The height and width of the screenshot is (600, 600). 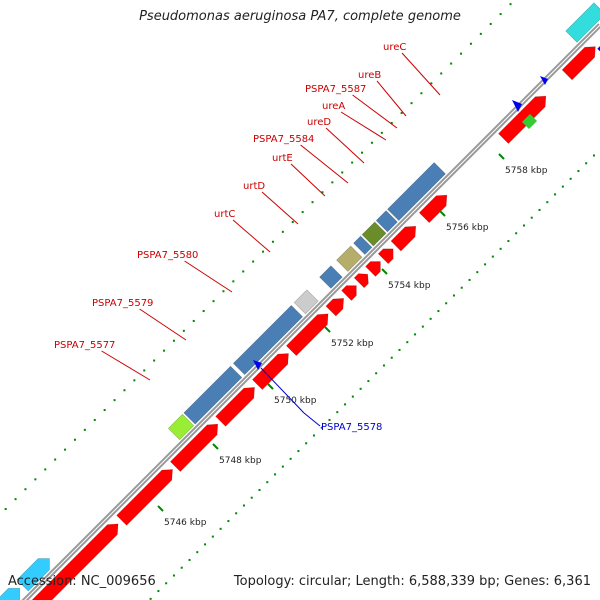 What do you see at coordinates (282, 158) in the screenshot?
I see `gene-label-urtE: urtE` at bounding box center [282, 158].